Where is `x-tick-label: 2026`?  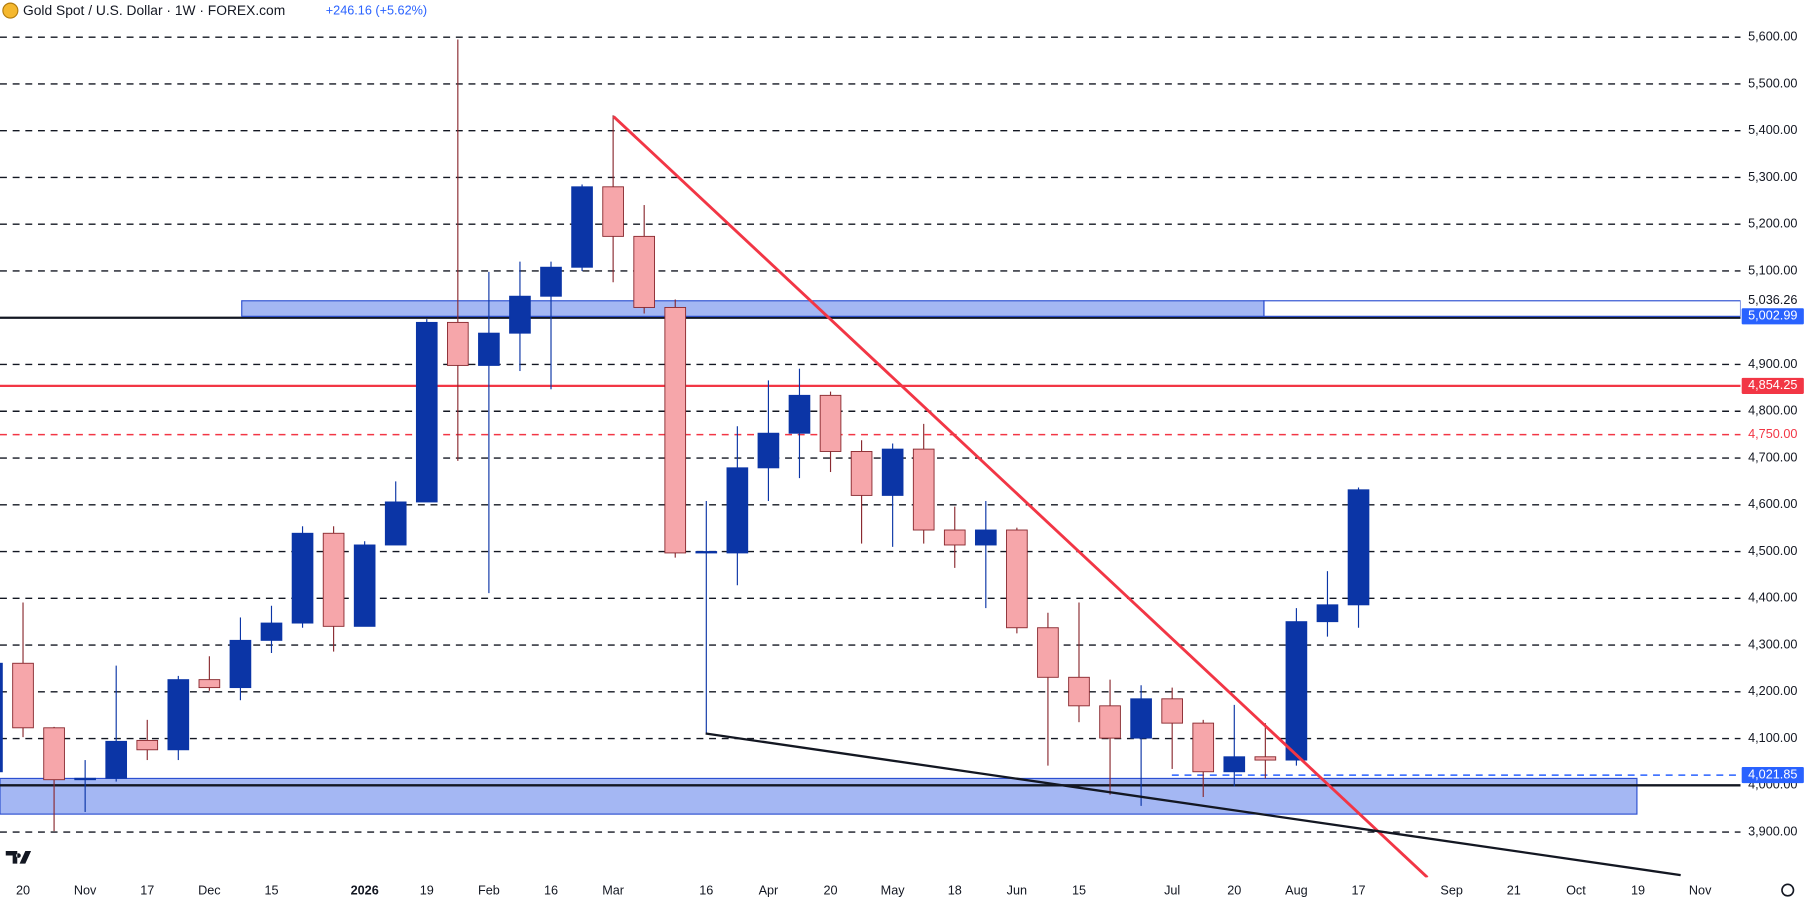
x-tick-label: 2026 is located at coordinates (365, 891).